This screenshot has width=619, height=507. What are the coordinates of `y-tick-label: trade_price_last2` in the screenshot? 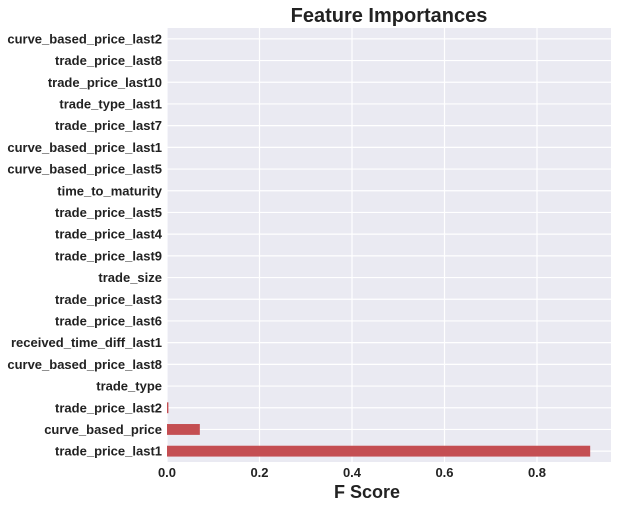 It's located at (108, 407).